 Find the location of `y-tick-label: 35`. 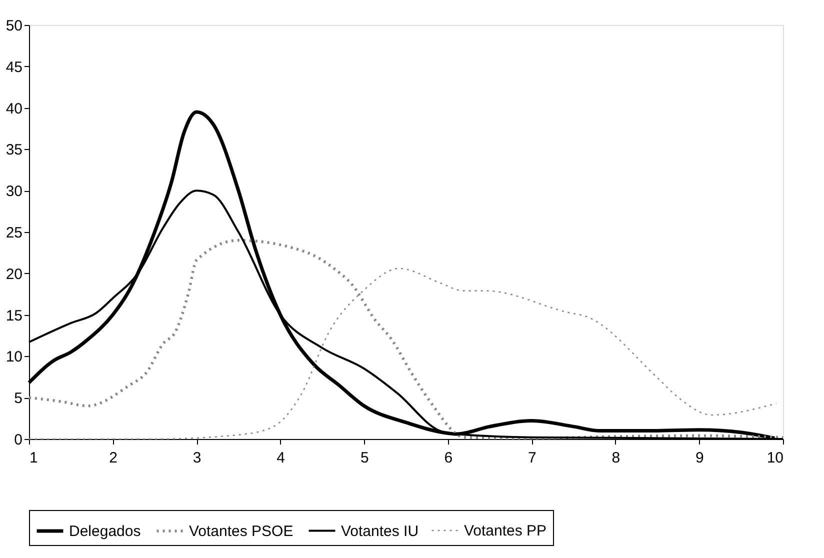

y-tick-label: 35 is located at coordinates (14, 150).